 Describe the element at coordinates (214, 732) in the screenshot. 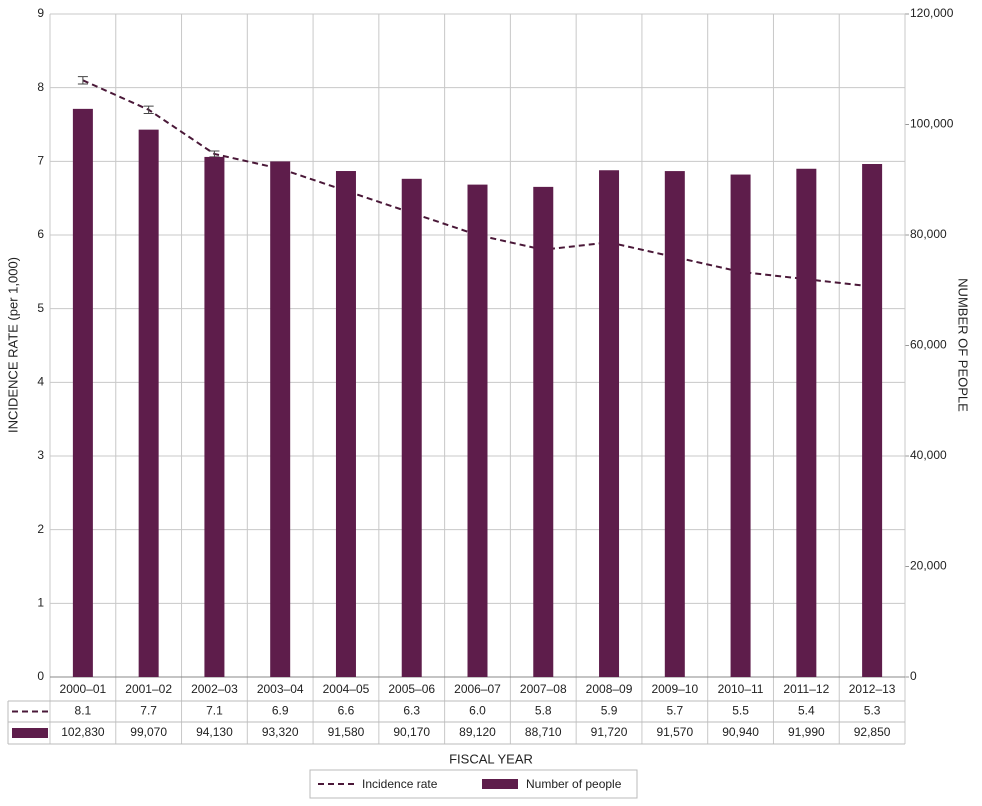

I see `table-cell: 94,130` at that location.